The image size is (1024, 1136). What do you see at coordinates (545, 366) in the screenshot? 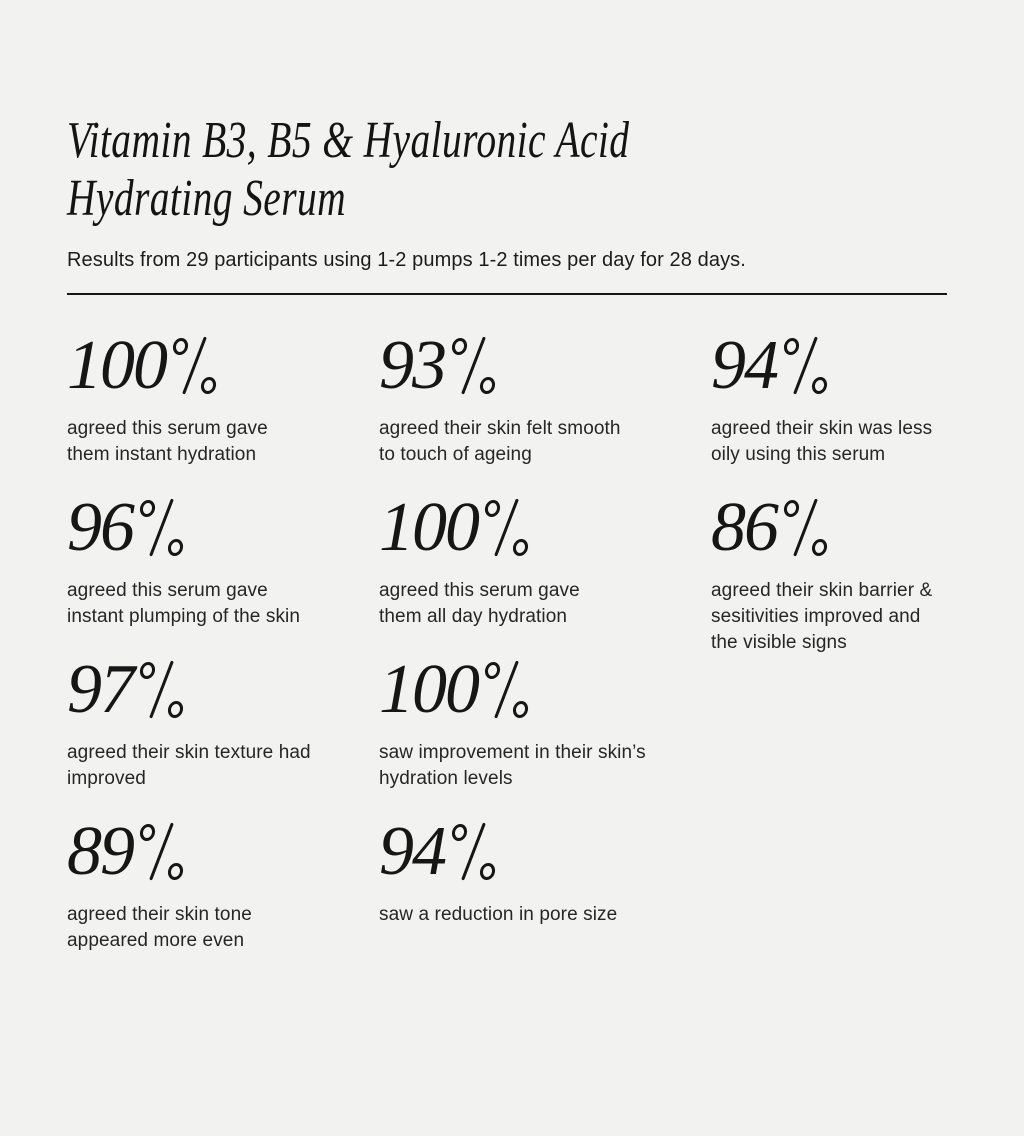
I see `stat-value: 93` at bounding box center [545, 366].